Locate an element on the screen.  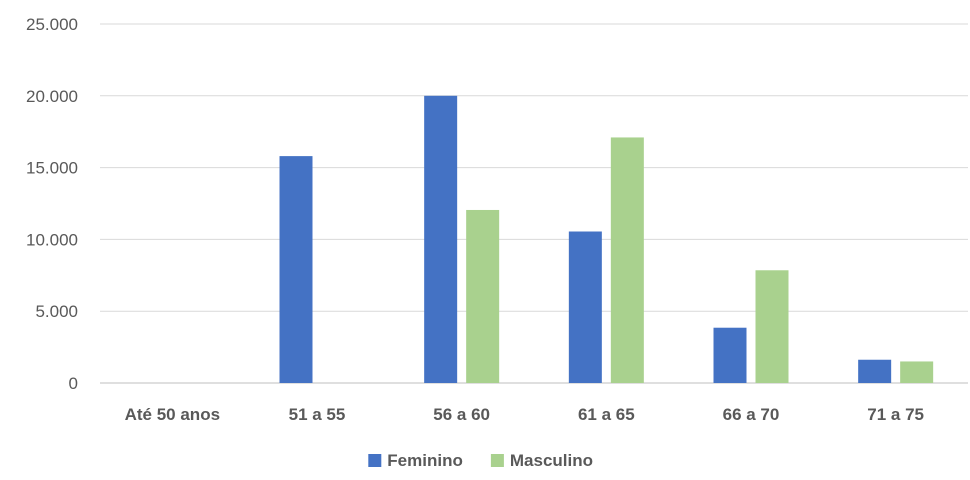
y-tick-label: 20.000 is located at coordinates (52, 96).